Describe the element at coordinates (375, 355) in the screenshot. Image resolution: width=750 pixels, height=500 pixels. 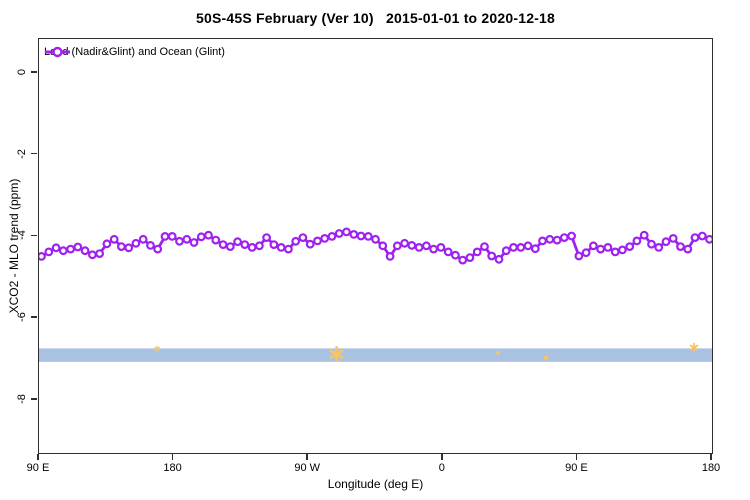
I see `highlight-band` at that location.